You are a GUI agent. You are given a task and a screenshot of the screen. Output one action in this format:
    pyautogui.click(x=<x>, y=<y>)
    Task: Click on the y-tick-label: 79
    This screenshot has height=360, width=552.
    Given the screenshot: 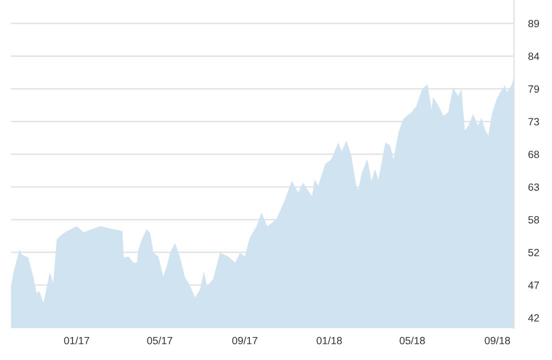 What is the action you would take?
    pyautogui.click(x=533, y=89)
    